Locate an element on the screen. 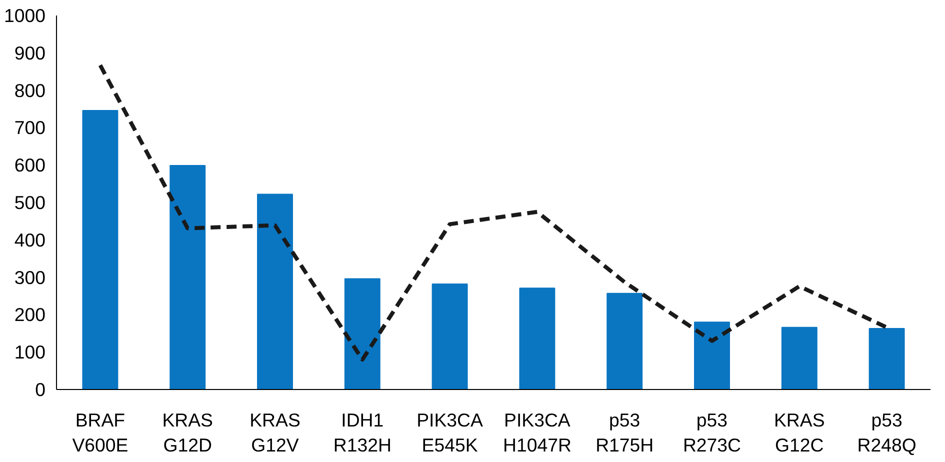  x-tick-label: PIK3CA H1047R is located at coordinates (537, 433).